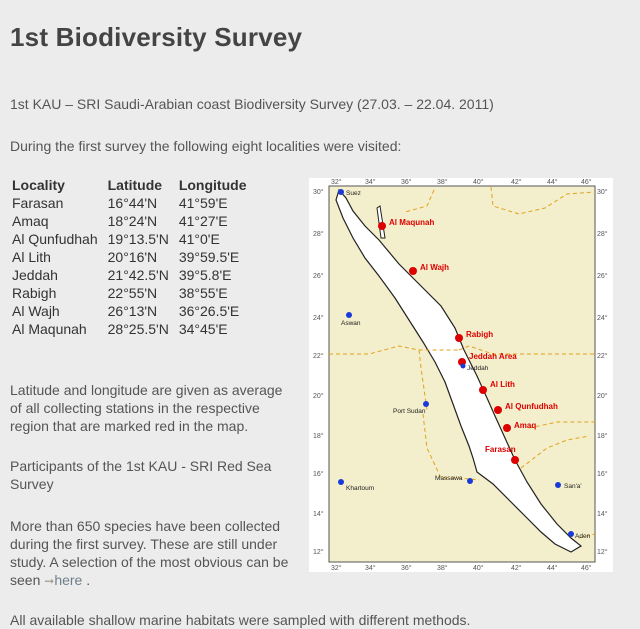 The image size is (640, 629). Describe the element at coordinates (413, 271) in the screenshot. I see `site-marker-al-wajh` at that location.